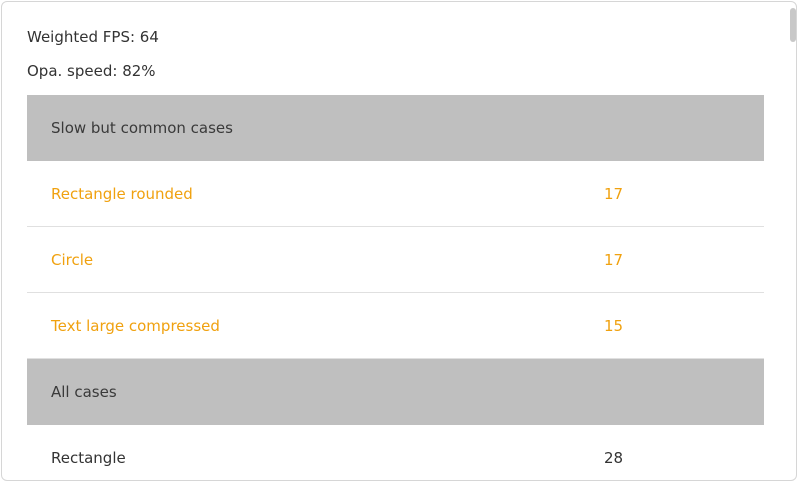  I want to click on case-name: Text large compressed, so click(135, 325).